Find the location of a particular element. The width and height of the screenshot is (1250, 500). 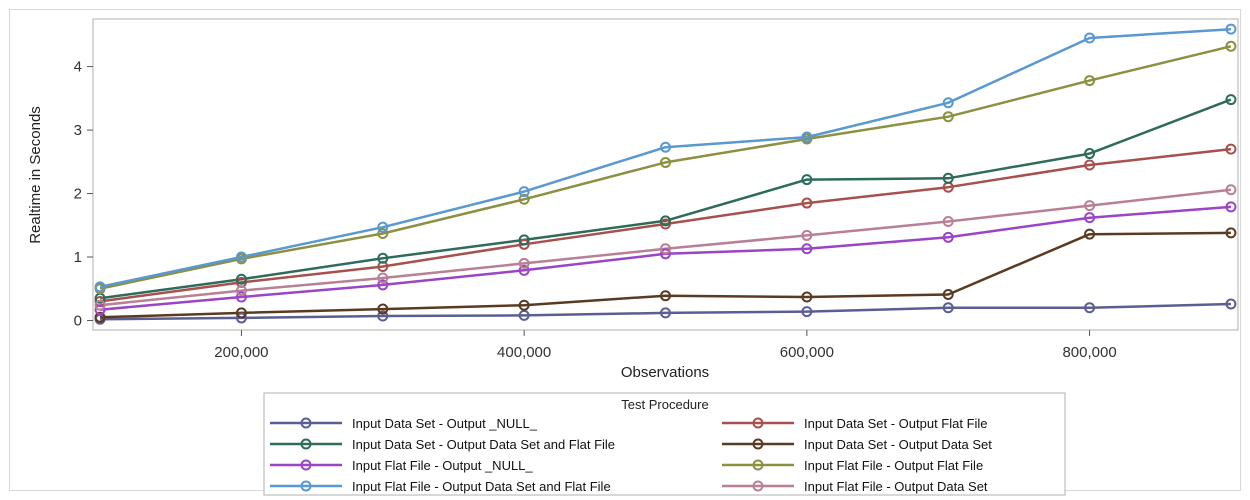

legend-item-label: Input Data Set - Output Data Set is located at coordinates (898, 444).